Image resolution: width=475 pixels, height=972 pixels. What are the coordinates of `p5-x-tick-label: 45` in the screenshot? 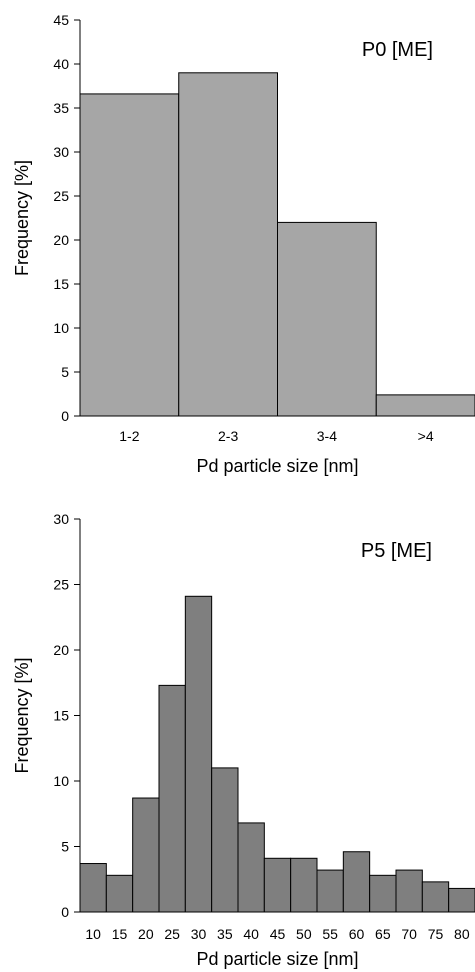 It's located at (278, 934).